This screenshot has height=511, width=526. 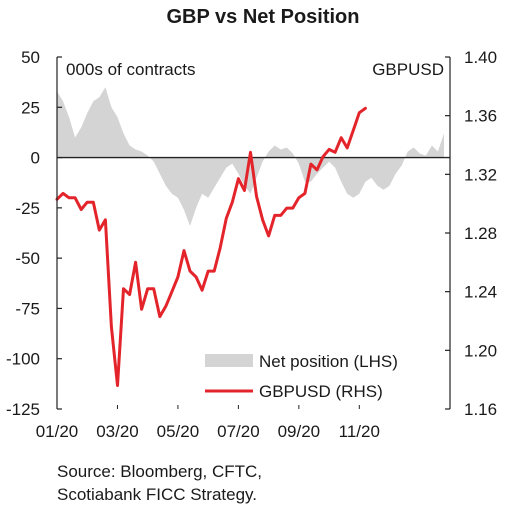 What do you see at coordinates (480, 233) in the screenshot?
I see `right-tick-label-3: 1.28` at bounding box center [480, 233].